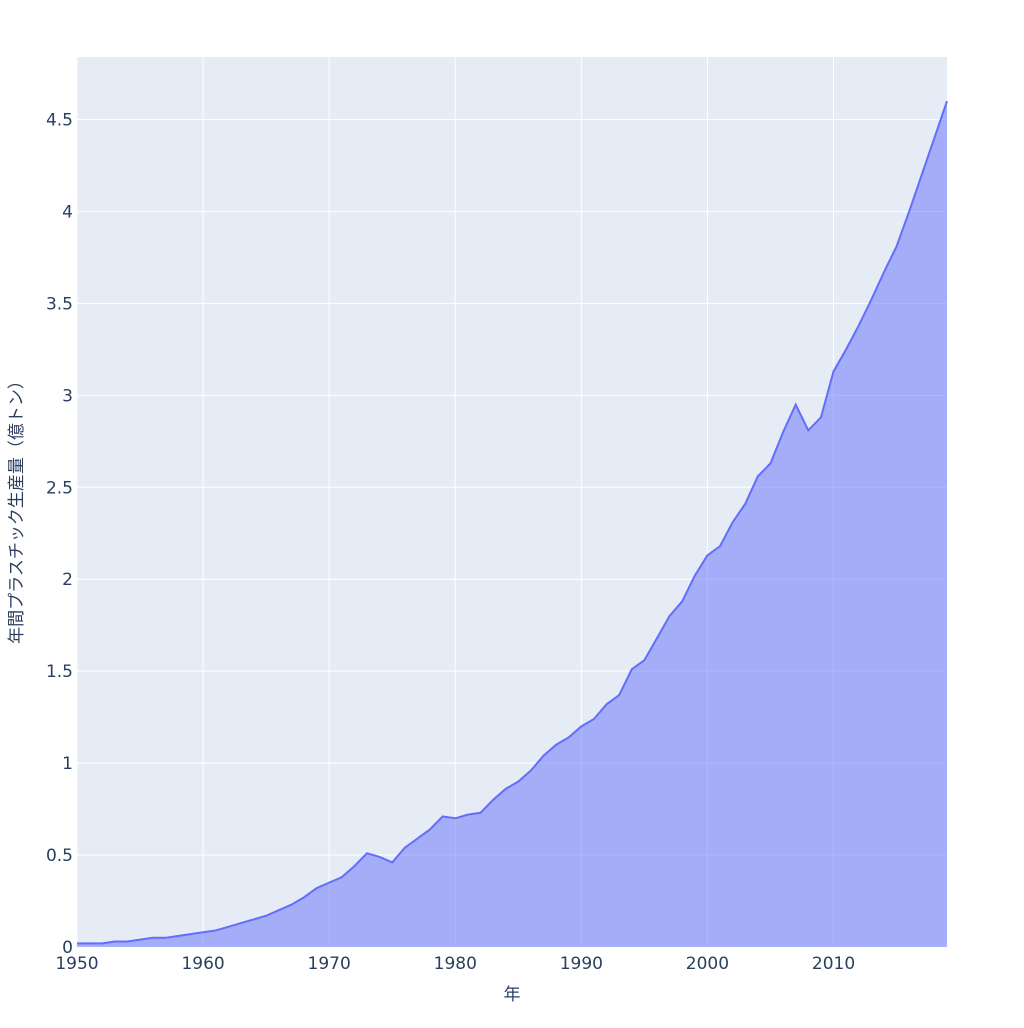 The height and width of the screenshot is (1028, 1024). What do you see at coordinates (17, 508) in the screenshot?
I see `y-axis-title: 年間プラスチック生産量（億トン）` at bounding box center [17, 508].